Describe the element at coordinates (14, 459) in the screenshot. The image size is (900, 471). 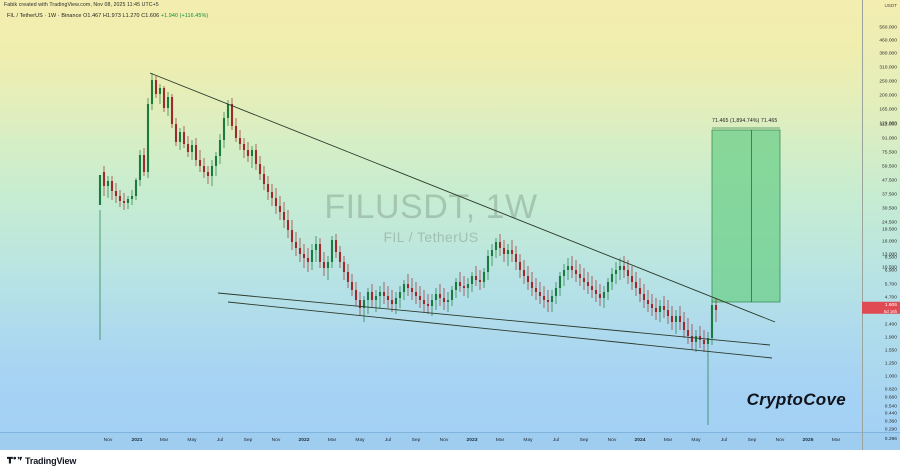
I see `tradingview-mark-icon` at that location.